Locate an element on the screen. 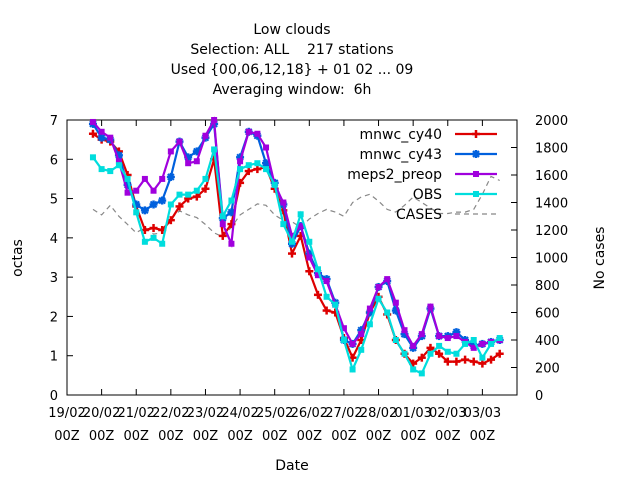 The width and height of the screenshot is (640, 480). y-tick-label: 4 is located at coordinates (54, 239).